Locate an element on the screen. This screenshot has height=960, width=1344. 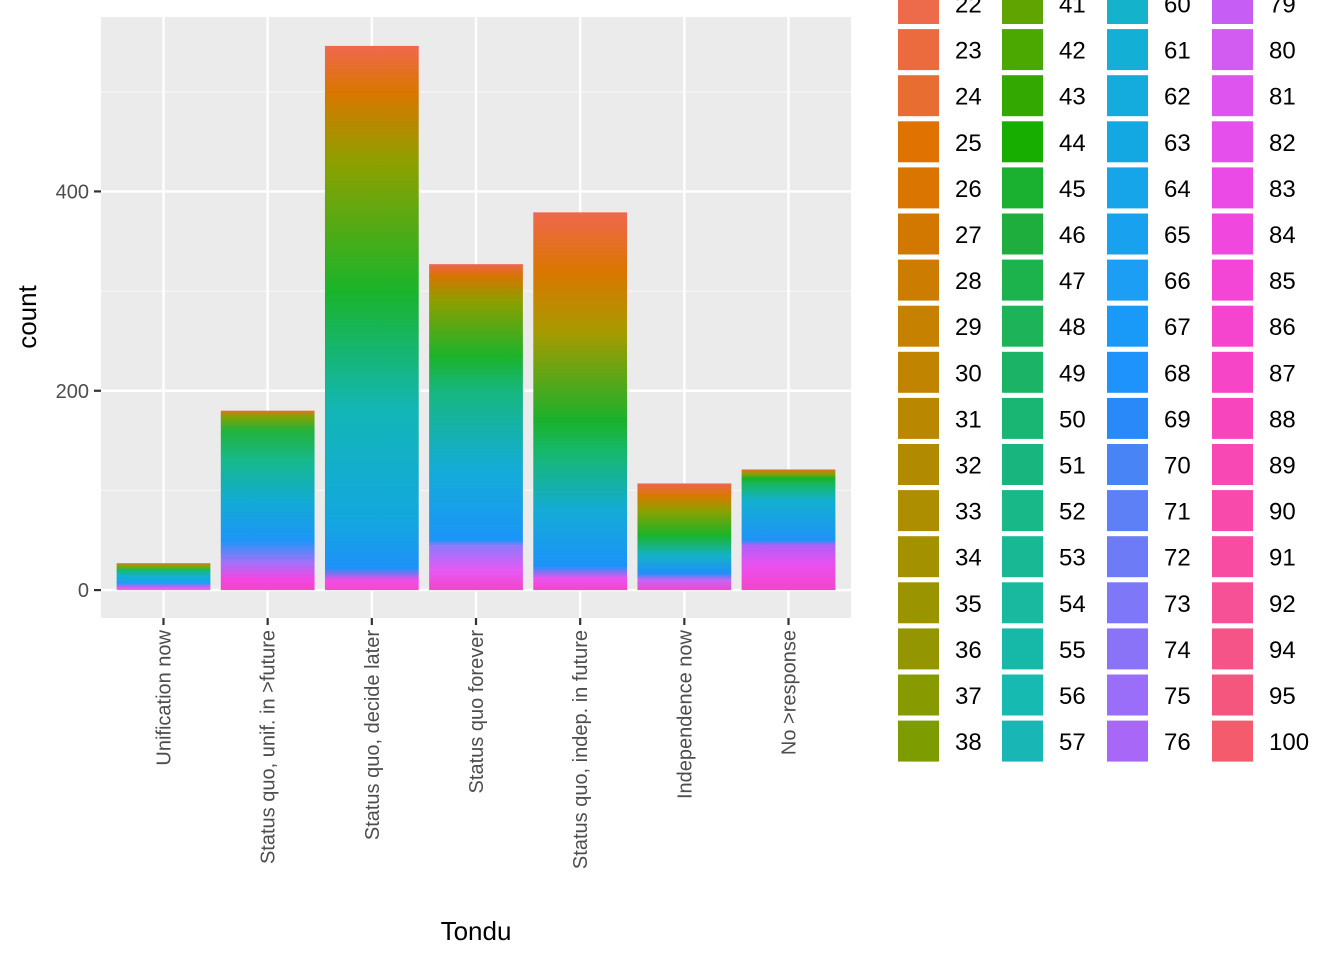
legend-label: 26 is located at coordinates (968, 189).